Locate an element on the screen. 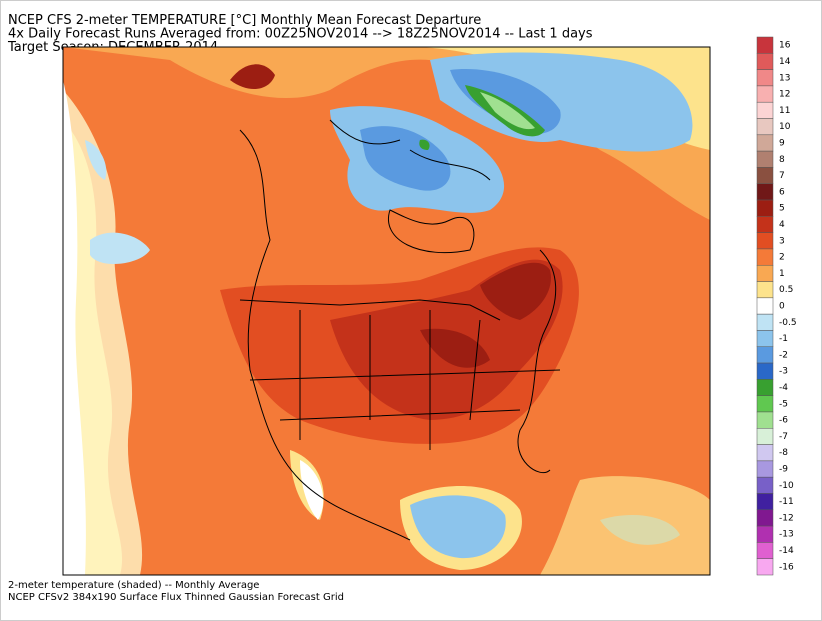  colorbar-label: 5 is located at coordinates (782, 209).